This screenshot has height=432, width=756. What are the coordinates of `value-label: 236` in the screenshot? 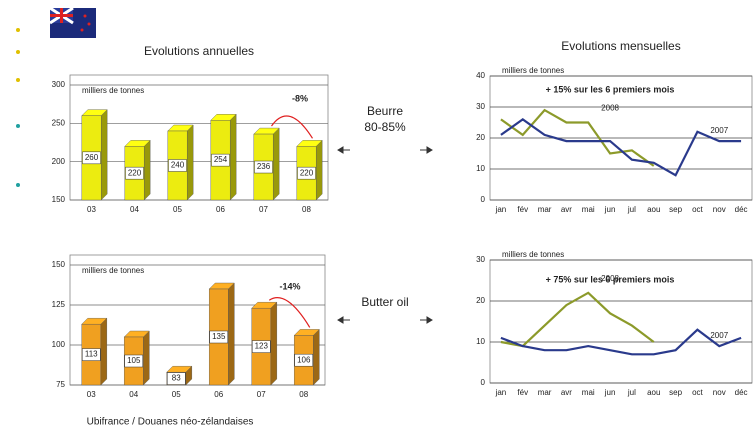 It's located at (264, 166).